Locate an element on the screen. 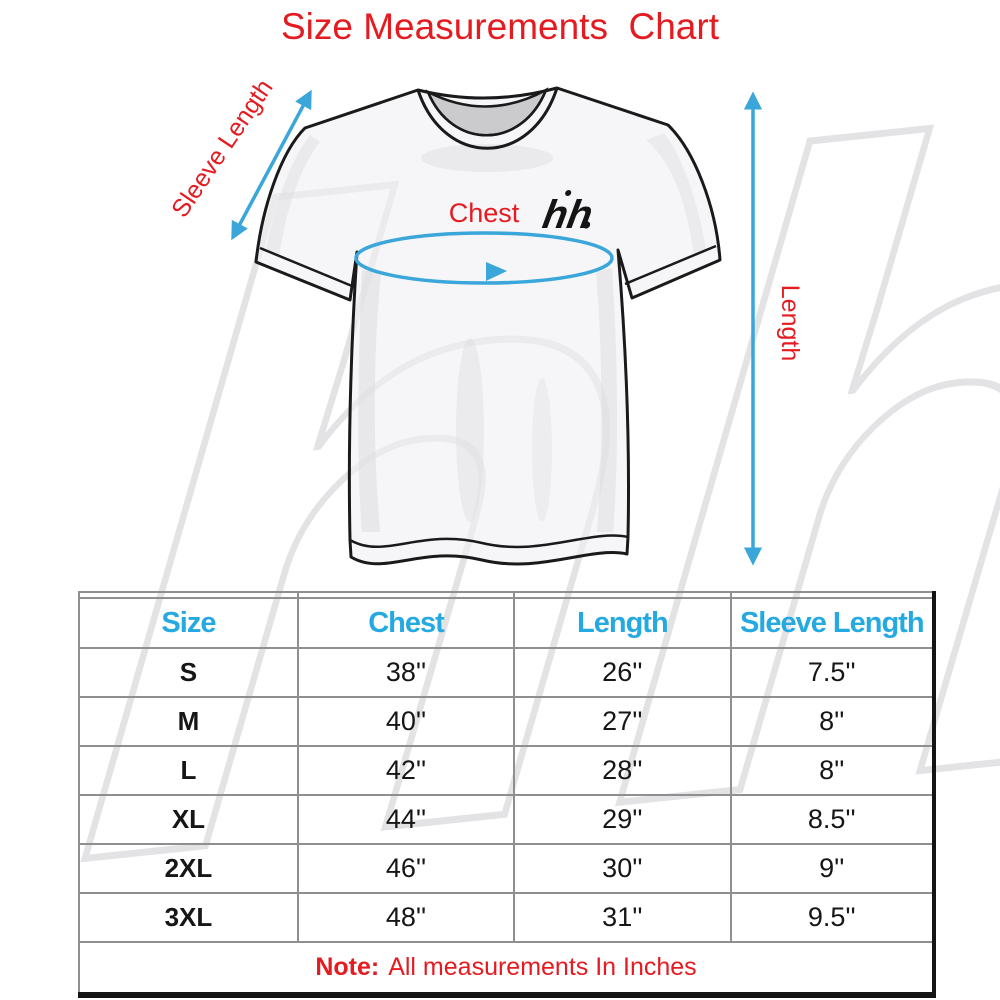 The width and height of the screenshot is (1000, 1000). size-cell: XL is located at coordinates (188, 819).